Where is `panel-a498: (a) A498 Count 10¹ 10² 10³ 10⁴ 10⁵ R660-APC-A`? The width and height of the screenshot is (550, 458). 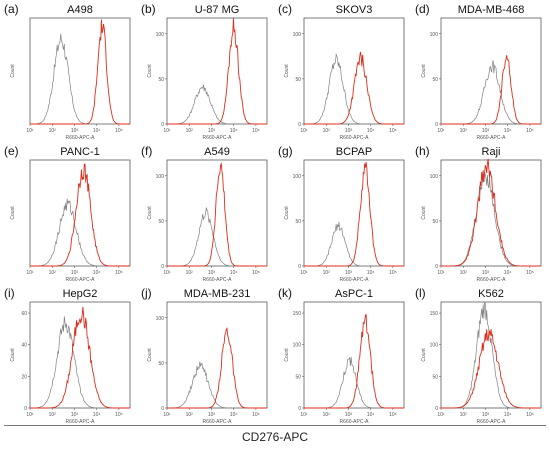
panel-a498: (a) A498 Count 10¹ 10² 10³ 10⁴ 10⁵ R660-APC-A is located at coordinates (67, 71).